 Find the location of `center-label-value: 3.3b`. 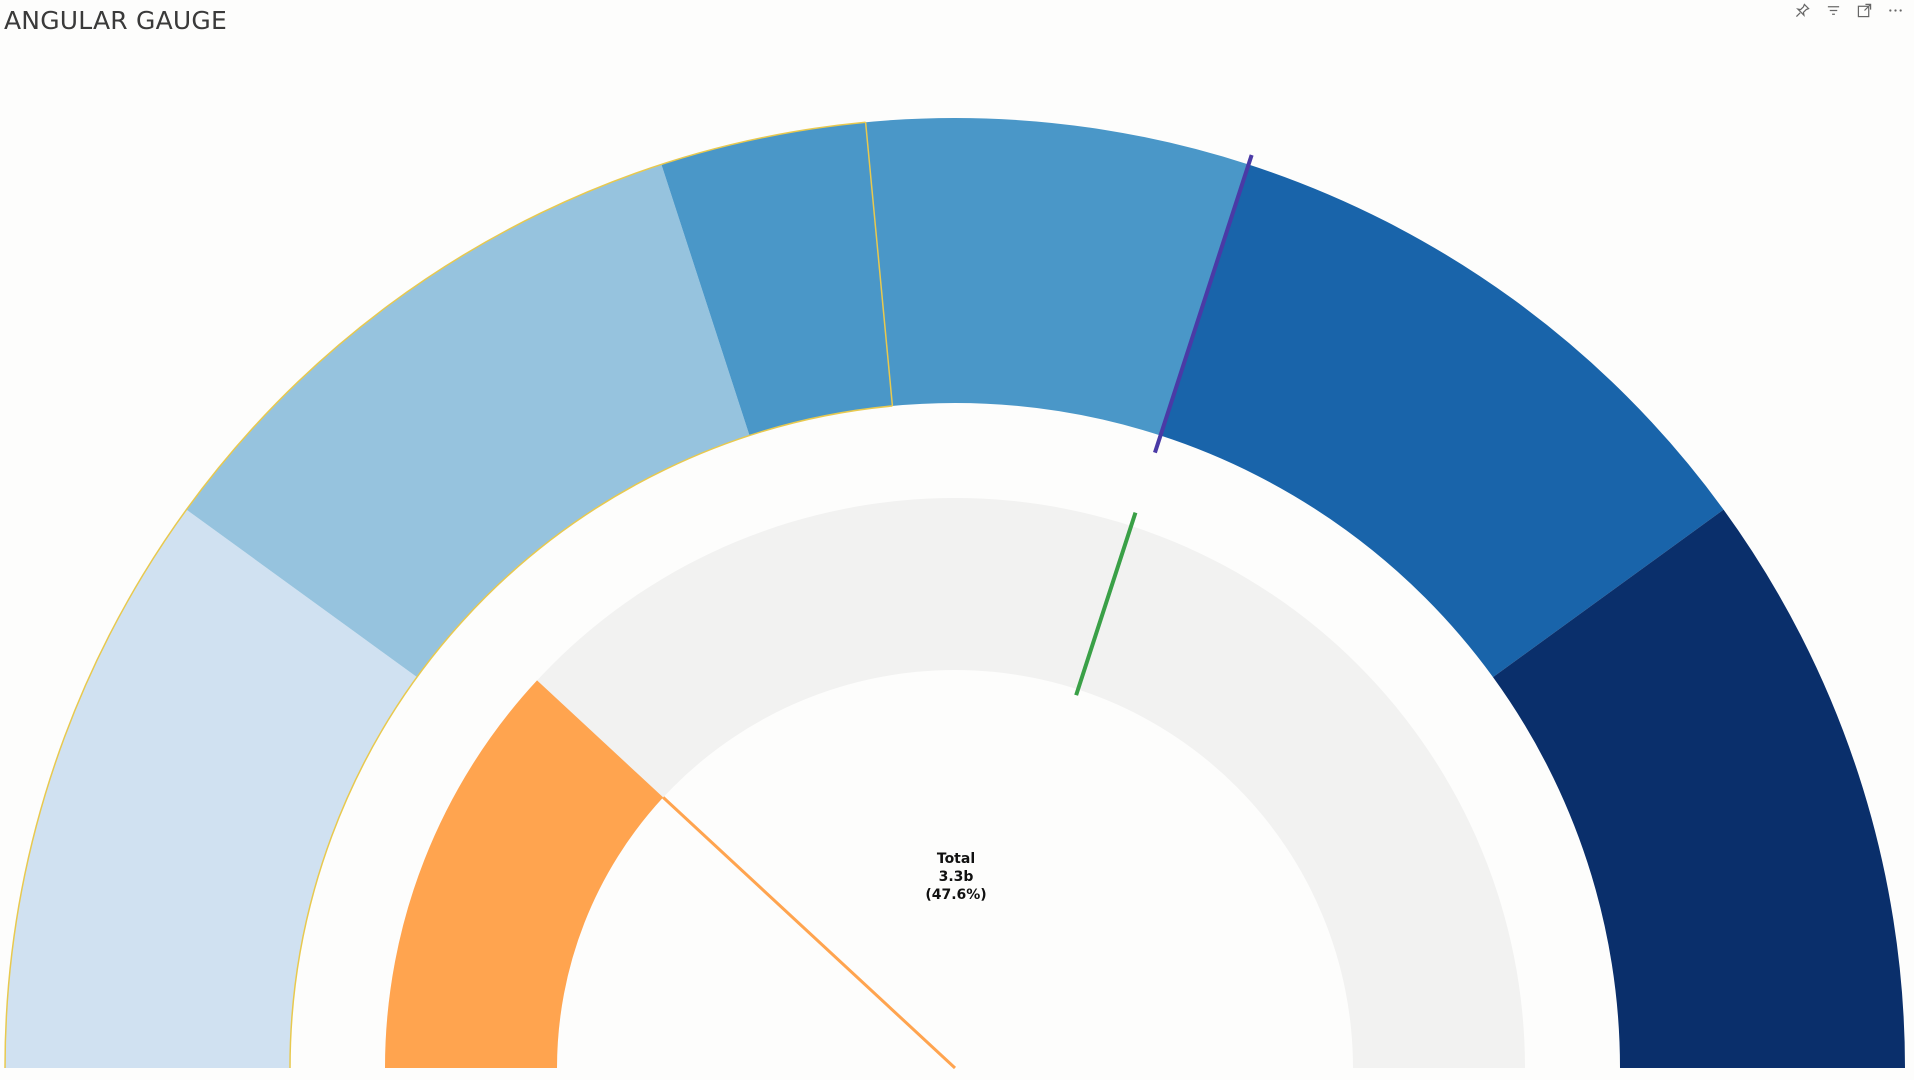

center-label-value: 3.3b is located at coordinates (956, 877).